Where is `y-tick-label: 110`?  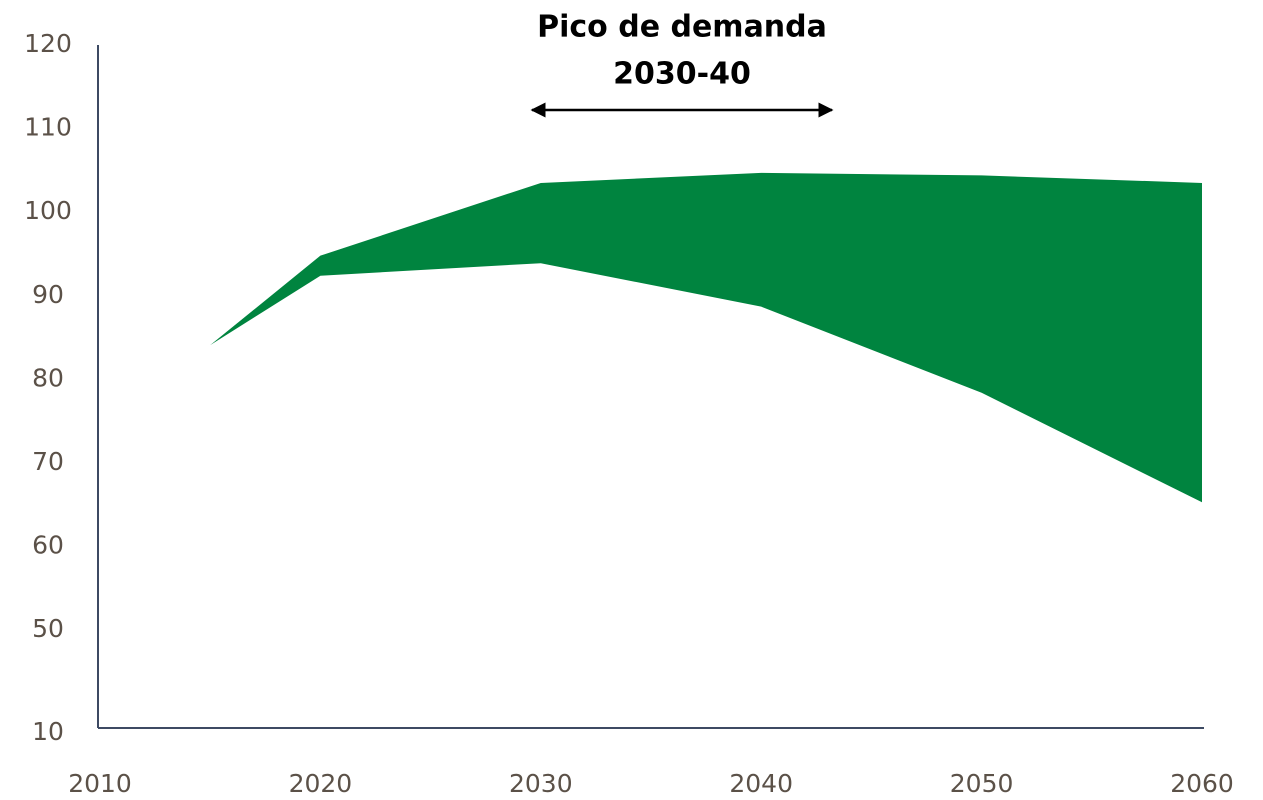 y-tick-label: 110 is located at coordinates (48, 127).